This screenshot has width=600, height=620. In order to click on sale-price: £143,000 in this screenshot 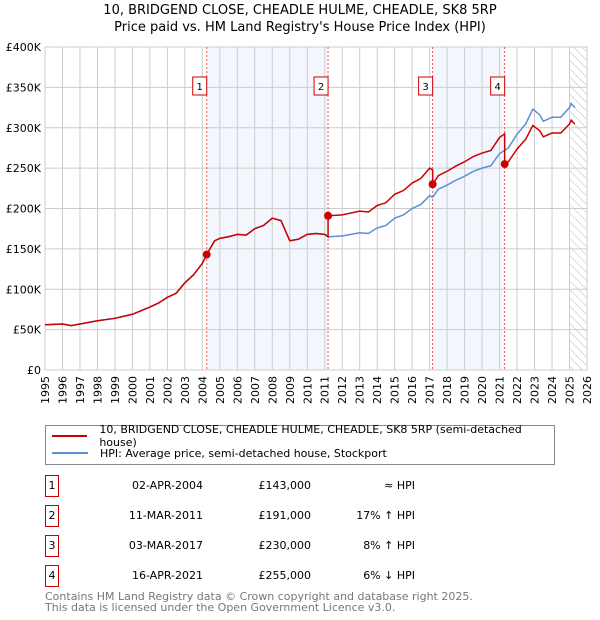, I will do `click(285, 485)`.